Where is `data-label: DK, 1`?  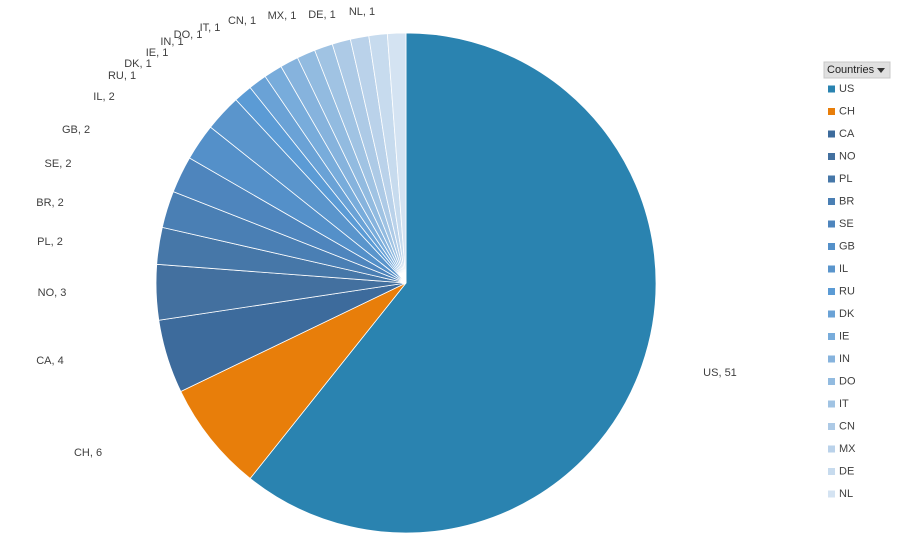
data-label: DK, 1 is located at coordinates (138, 64).